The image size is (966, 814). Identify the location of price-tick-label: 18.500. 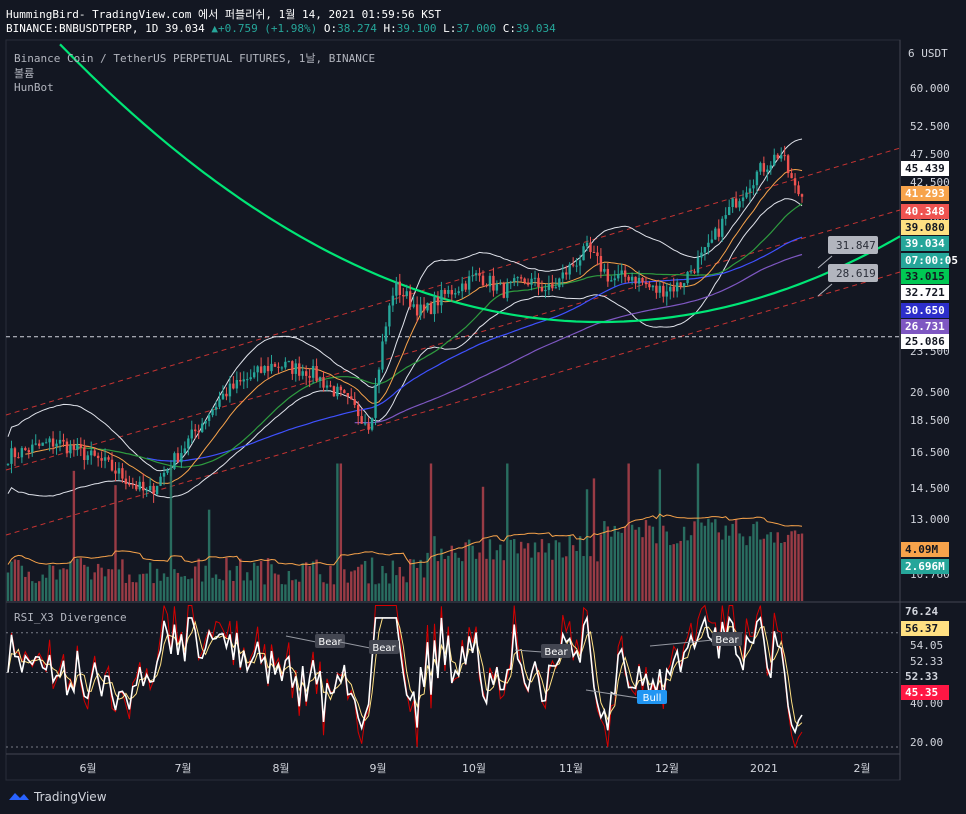
(930, 420).